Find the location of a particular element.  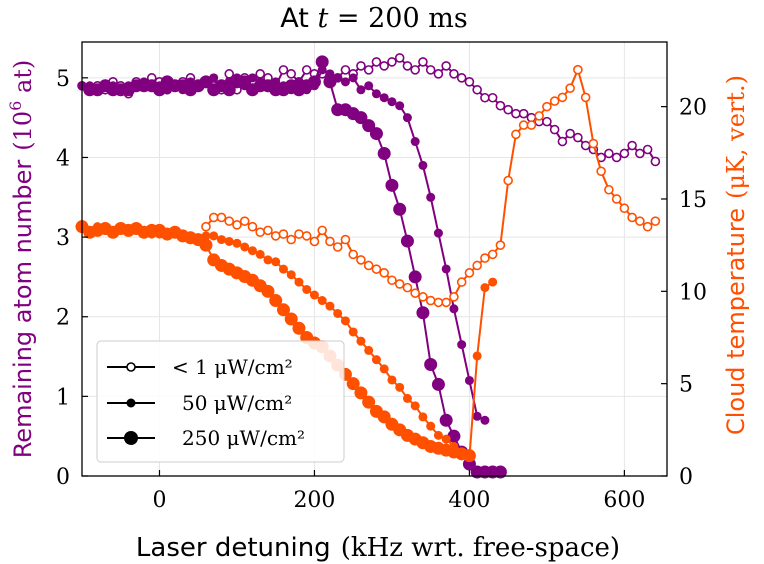

y-axis-left-label: Remaining atom number (106 at) is located at coordinates (21, 259).